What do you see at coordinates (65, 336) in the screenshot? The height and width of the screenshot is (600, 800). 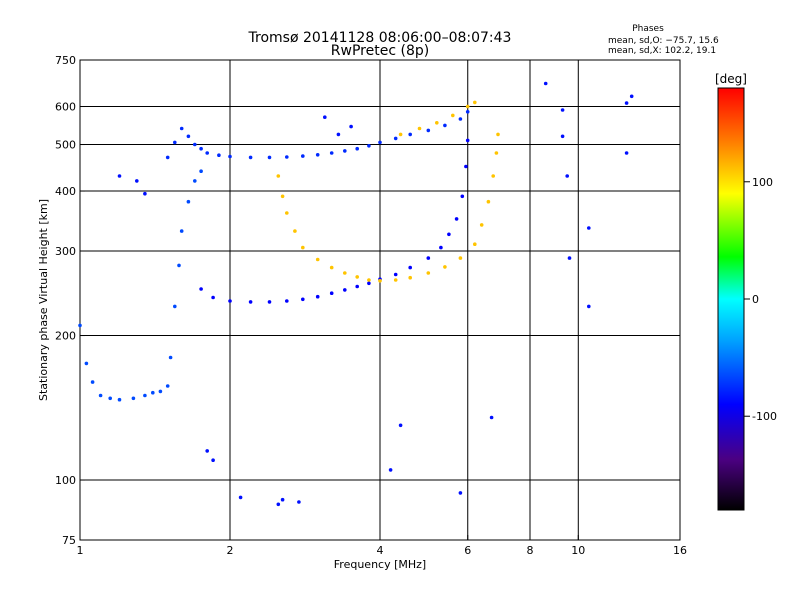 I see `y-tick-label: 200` at bounding box center [65, 336].